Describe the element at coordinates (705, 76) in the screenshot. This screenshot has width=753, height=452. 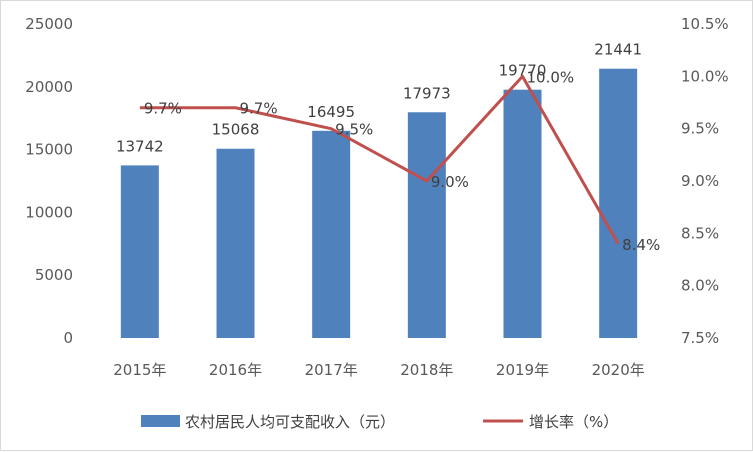
I see `right-tick-5: 10.0%` at that location.